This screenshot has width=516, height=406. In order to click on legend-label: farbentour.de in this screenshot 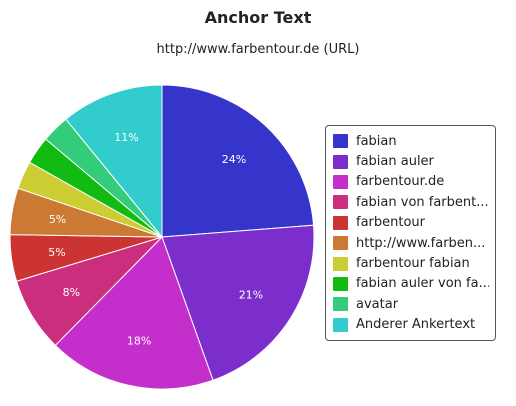, I will do `click(400, 182)`.